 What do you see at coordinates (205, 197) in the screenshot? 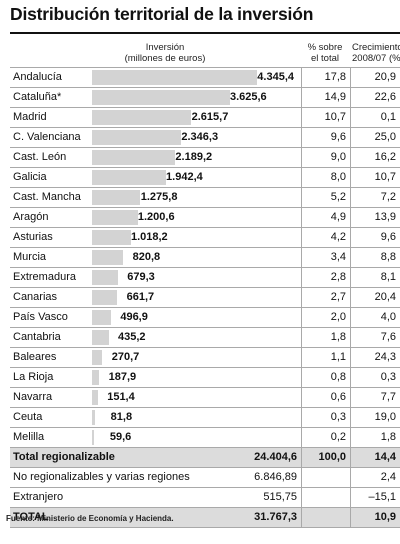
I see `table-row: Cast. Mancha 1.275,8 5,2 7,2` at bounding box center [205, 197].